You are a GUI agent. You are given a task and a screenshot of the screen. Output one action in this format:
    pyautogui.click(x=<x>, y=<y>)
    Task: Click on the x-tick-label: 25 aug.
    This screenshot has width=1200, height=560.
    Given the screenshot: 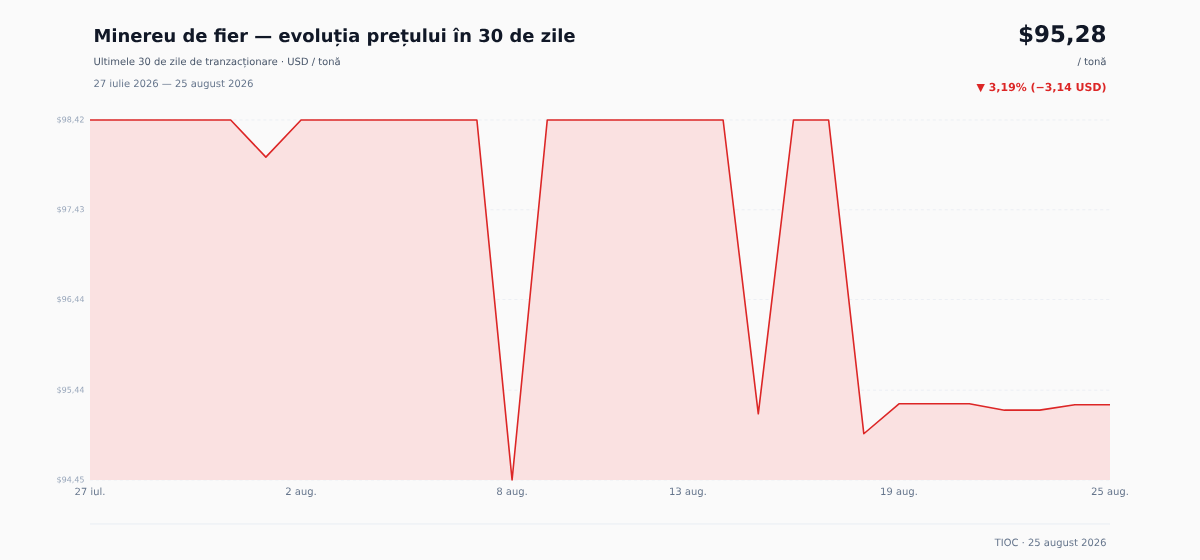 What is the action you would take?
    pyautogui.click(x=1109, y=492)
    